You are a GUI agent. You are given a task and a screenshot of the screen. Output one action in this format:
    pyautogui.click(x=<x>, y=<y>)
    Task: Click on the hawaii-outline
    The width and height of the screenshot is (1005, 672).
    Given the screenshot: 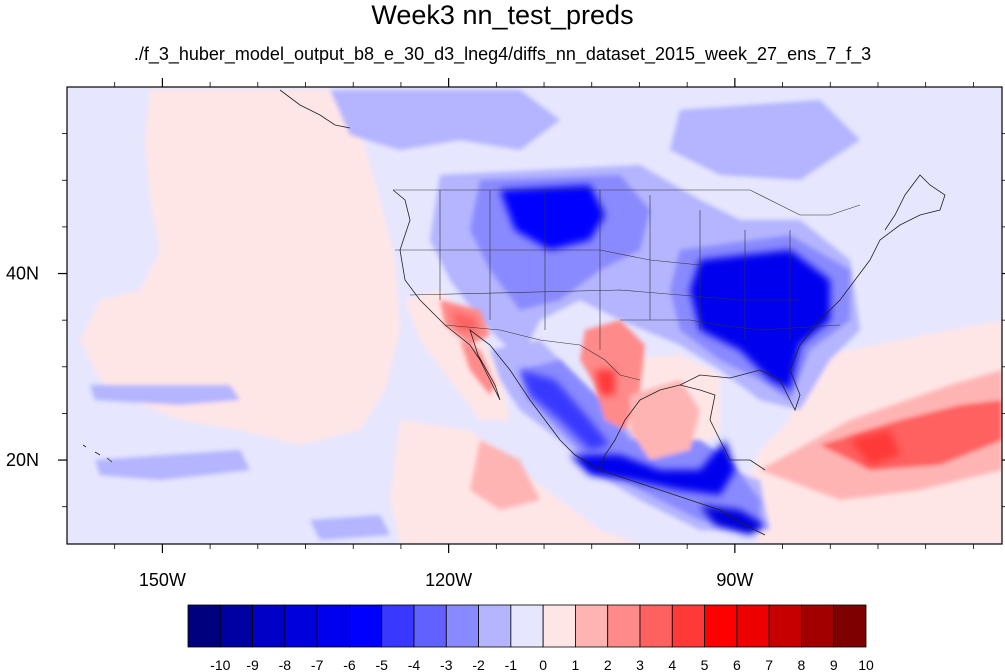 What is the action you would take?
    pyautogui.click(x=97, y=453)
    